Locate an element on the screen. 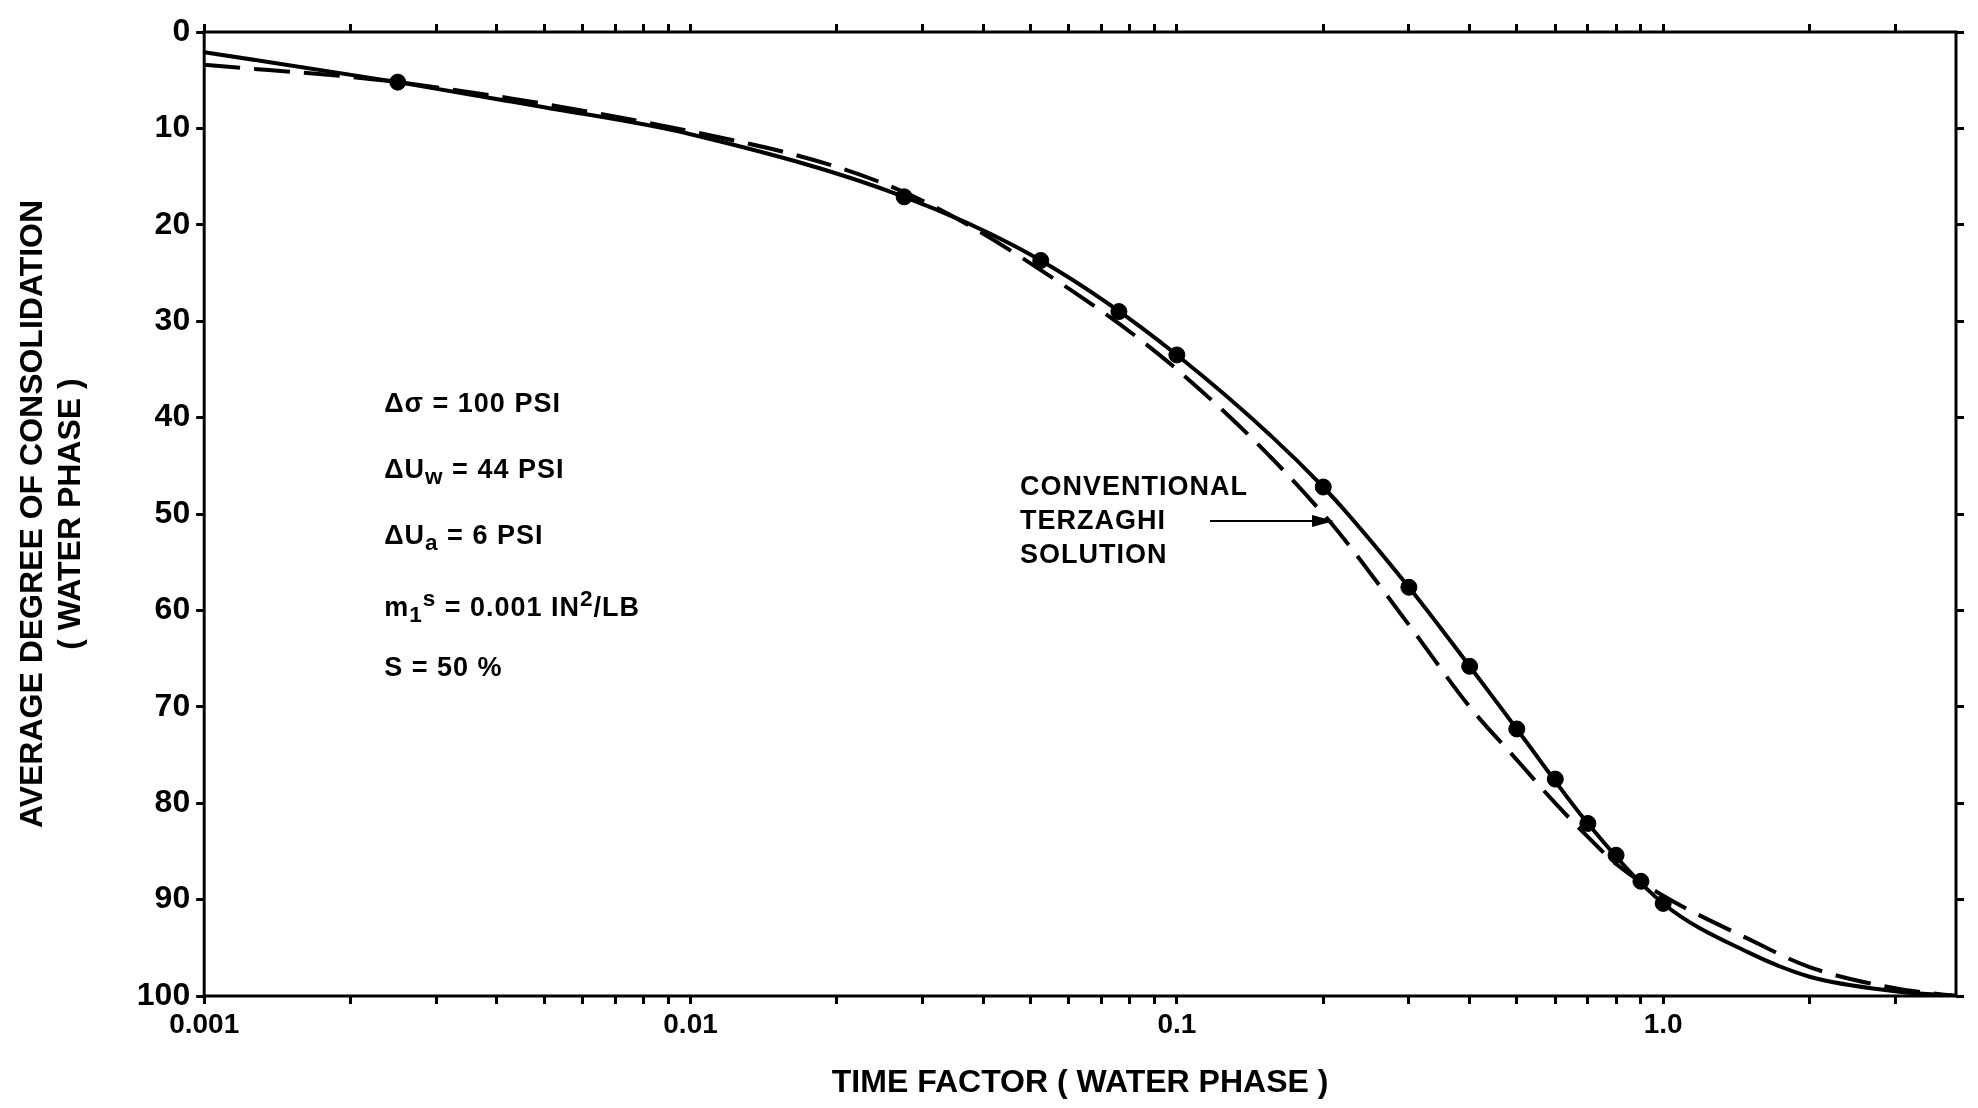  x-tick-label: 1.0 is located at coordinates (1663, 1023).